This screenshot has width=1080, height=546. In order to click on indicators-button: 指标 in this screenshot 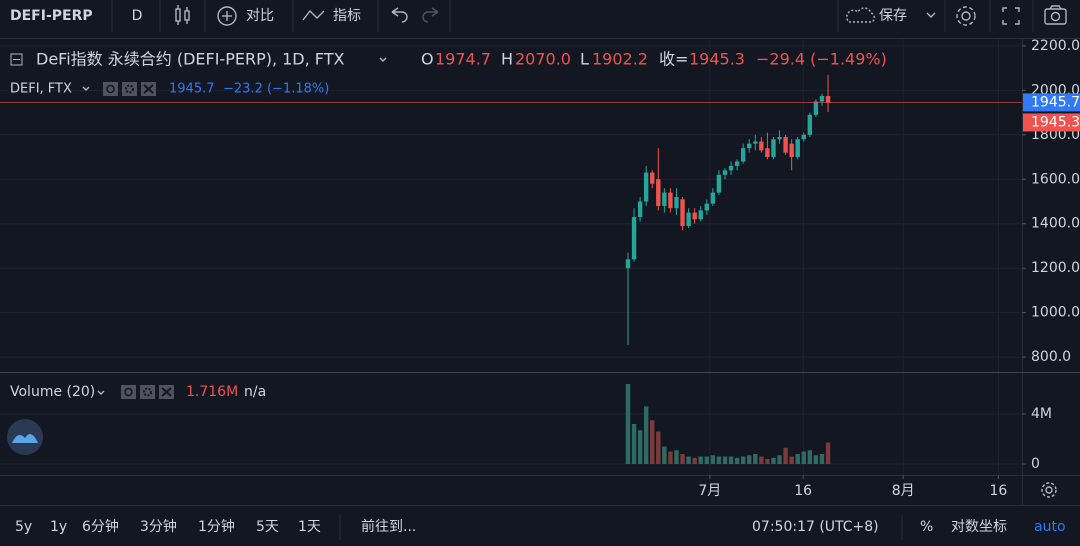, I will do `click(347, 16)`.